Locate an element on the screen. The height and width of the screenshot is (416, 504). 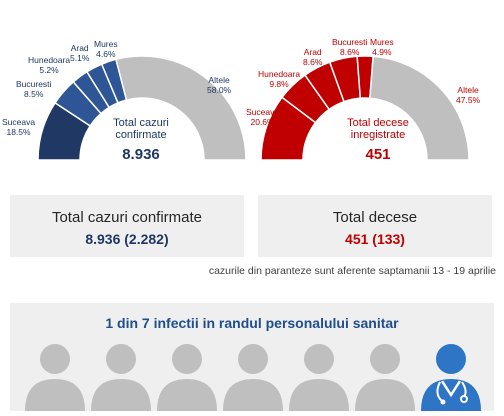
label-bucuresti-deaths: Bucuresti 8.6% is located at coordinates (350, 47).